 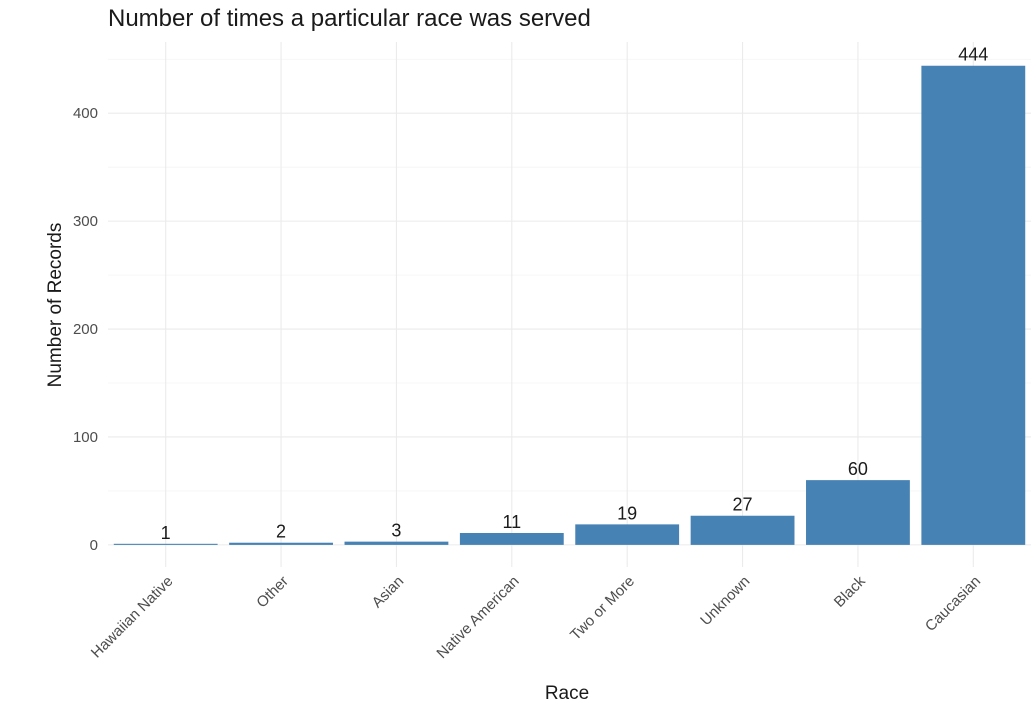 What do you see at coordinates (953, 604) in the screenshot?
I see `x-tick-label: Caucasian` at bounding box center [953, 604].